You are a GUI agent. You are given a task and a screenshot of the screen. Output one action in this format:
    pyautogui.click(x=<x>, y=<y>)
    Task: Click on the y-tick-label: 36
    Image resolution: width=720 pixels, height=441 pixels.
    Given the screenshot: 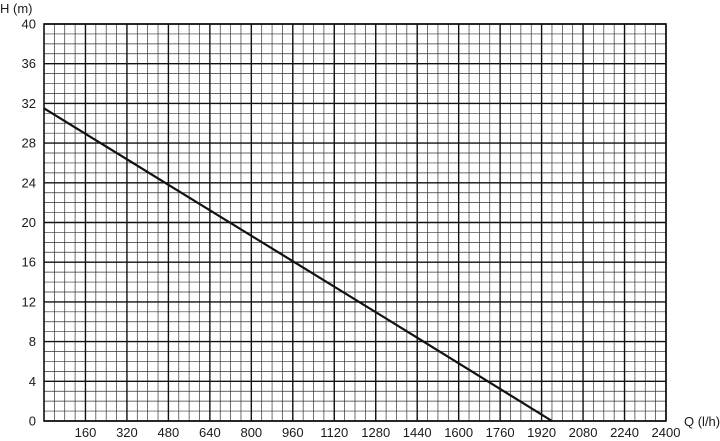 What is the action you would take?
    pyautogui.click(x=29, y=63)
    